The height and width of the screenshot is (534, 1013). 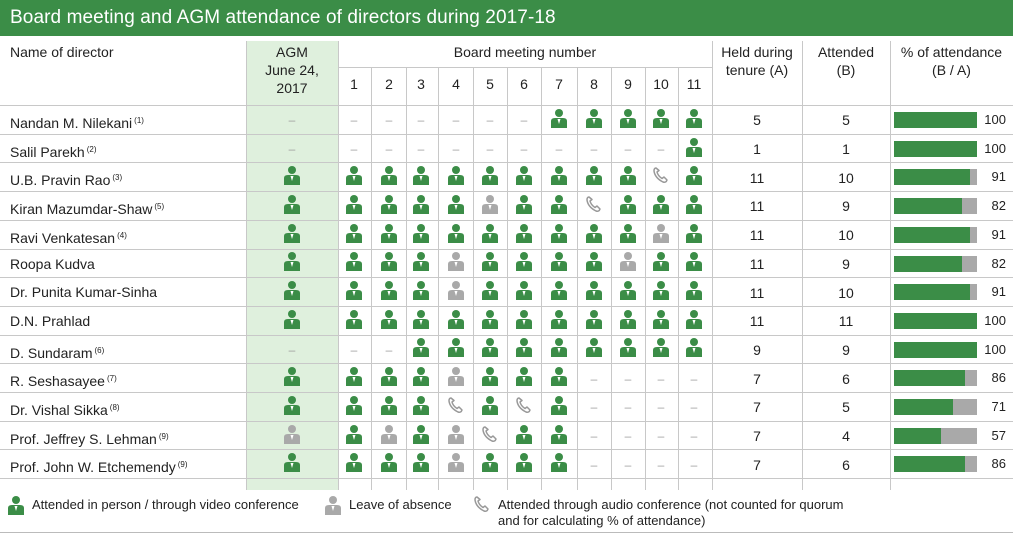 What do you see at coordinates (525, 67) in the screenshot?
I see `board-header-divider` at bounding box center [525, 67].